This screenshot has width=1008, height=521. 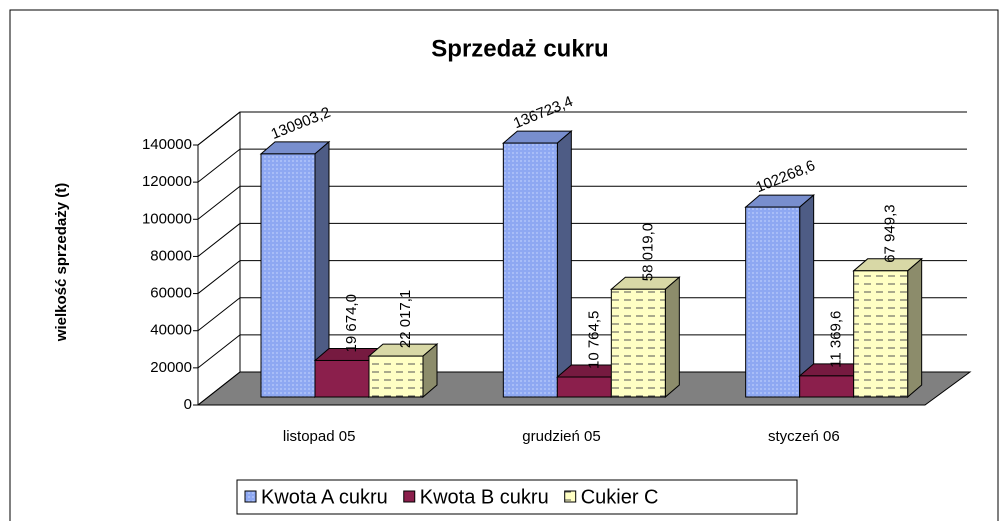 I want to click on legend-label: Cukier C, so click(x=620, y=497).